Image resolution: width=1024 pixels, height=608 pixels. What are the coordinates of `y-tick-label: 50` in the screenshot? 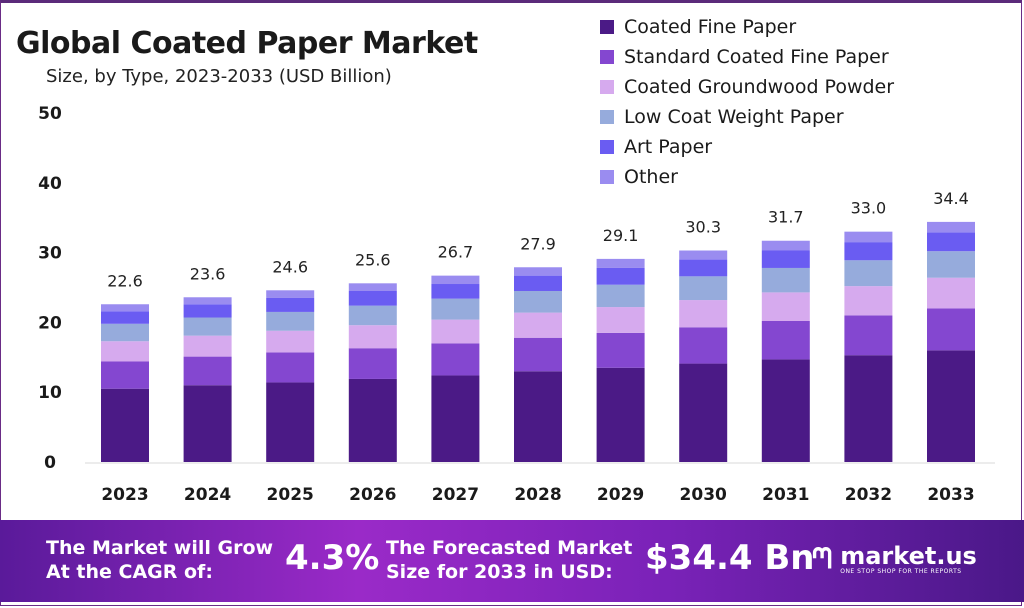 It's located at (50, 114).